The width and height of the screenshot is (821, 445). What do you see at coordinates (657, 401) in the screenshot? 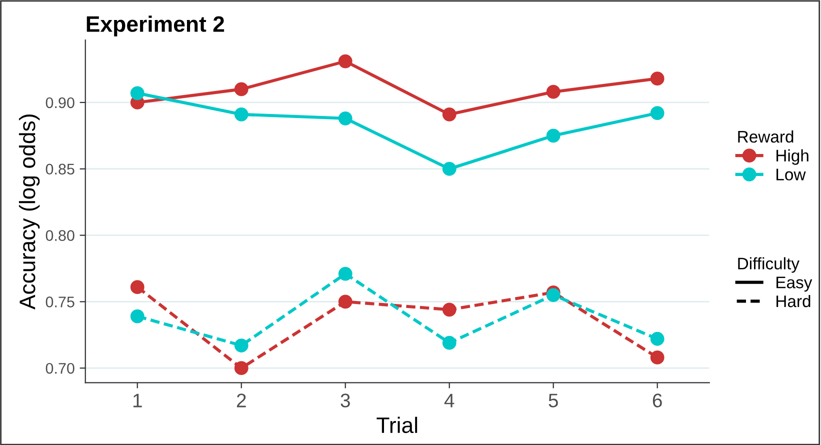
I see `x-tick-label: 6` at bounding box center [657, 401].